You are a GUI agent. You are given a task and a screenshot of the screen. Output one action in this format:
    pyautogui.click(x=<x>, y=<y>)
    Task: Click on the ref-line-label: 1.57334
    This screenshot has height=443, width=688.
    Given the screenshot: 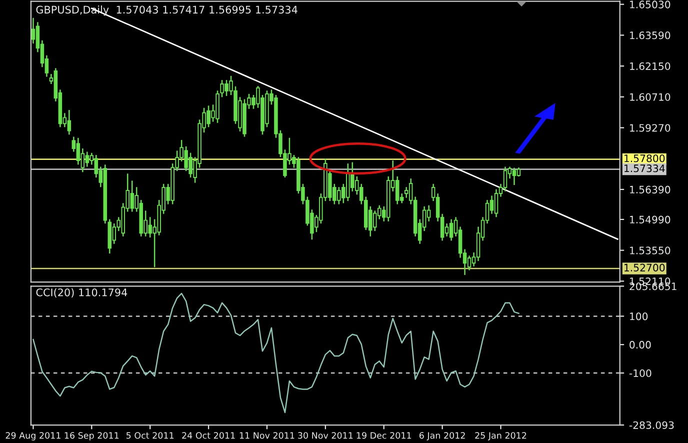 What is the action you would take?
    pyautogui.click(x=644, y=168)
    